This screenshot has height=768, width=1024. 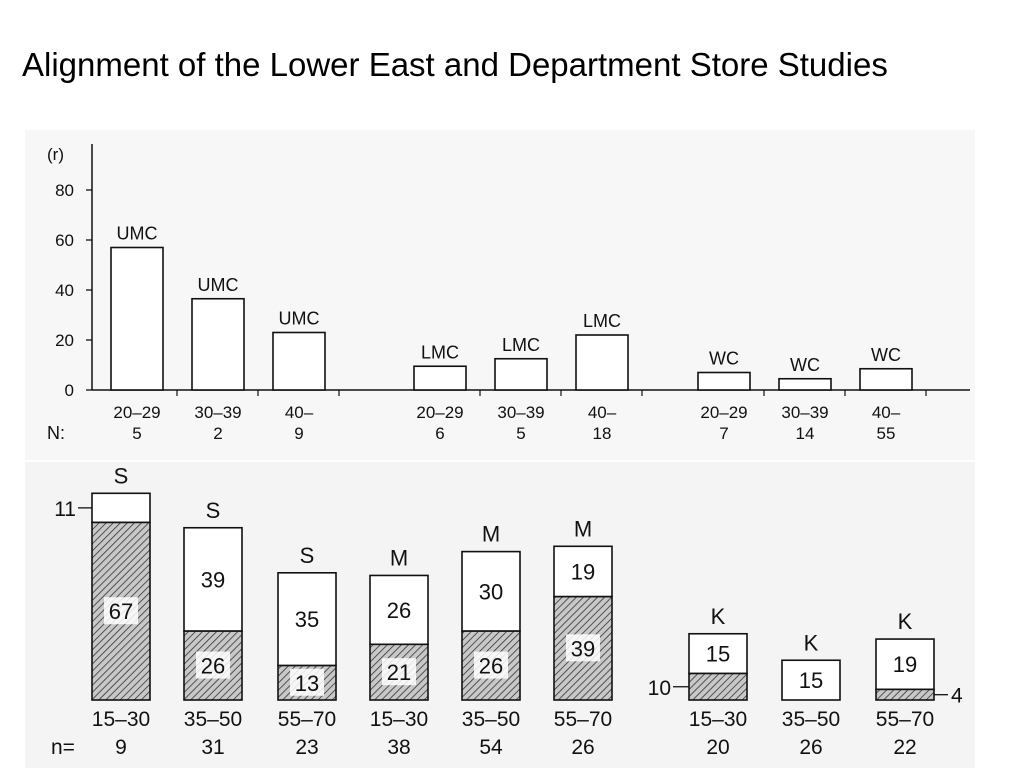 What do you see at coordinates (717, 747) in the screenshot?
I see `n-value-label: 20` at bounding box center [717, 747].